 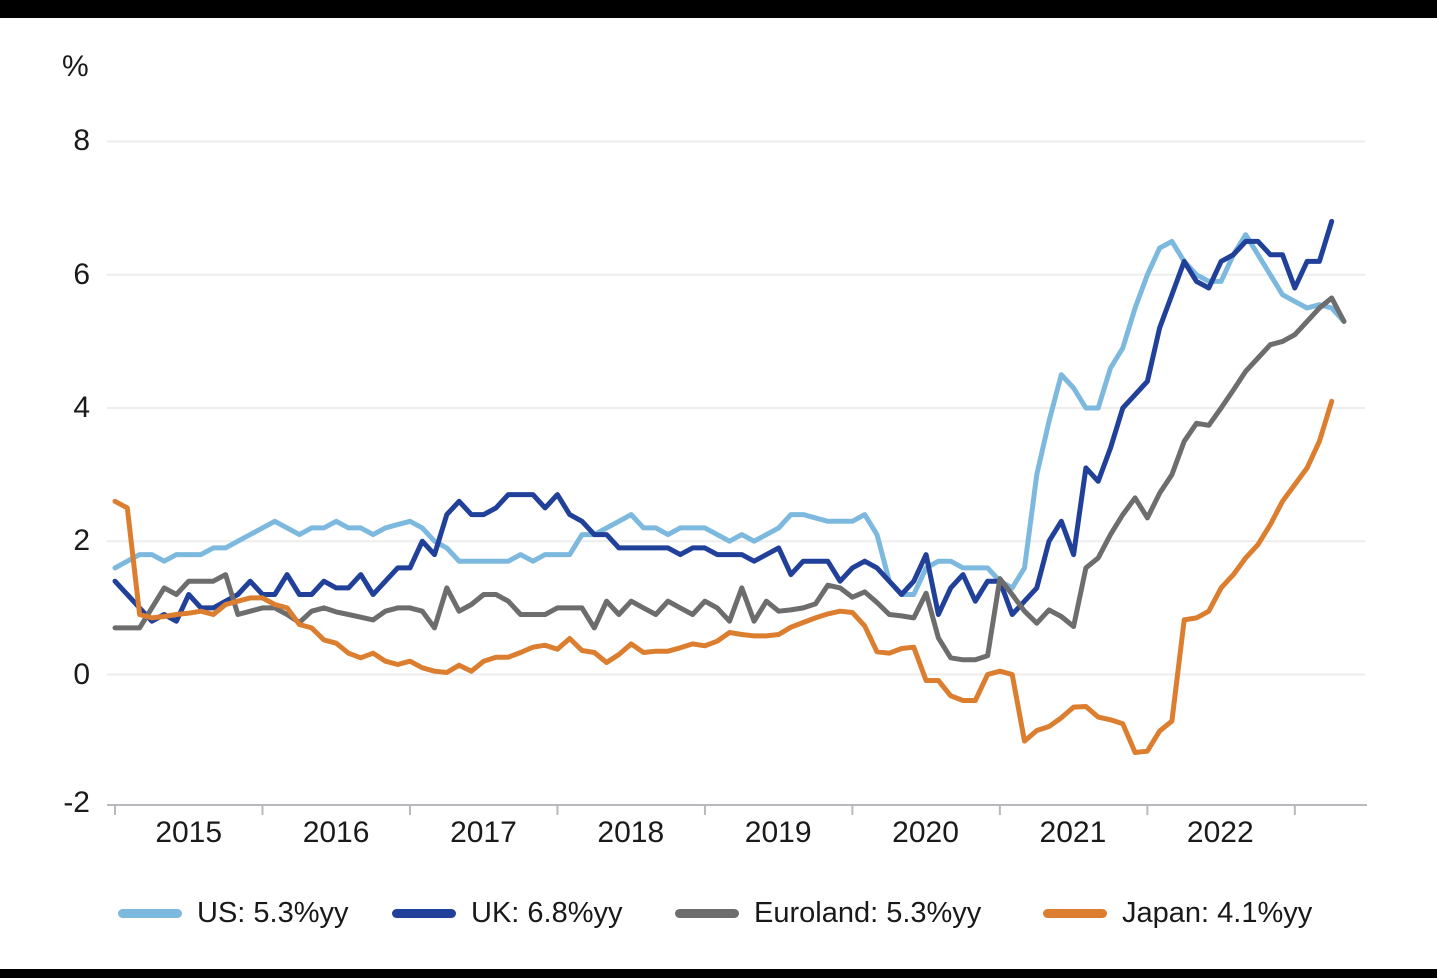 I want to click on y-tick-label: 2, so click(x=81, y=541).